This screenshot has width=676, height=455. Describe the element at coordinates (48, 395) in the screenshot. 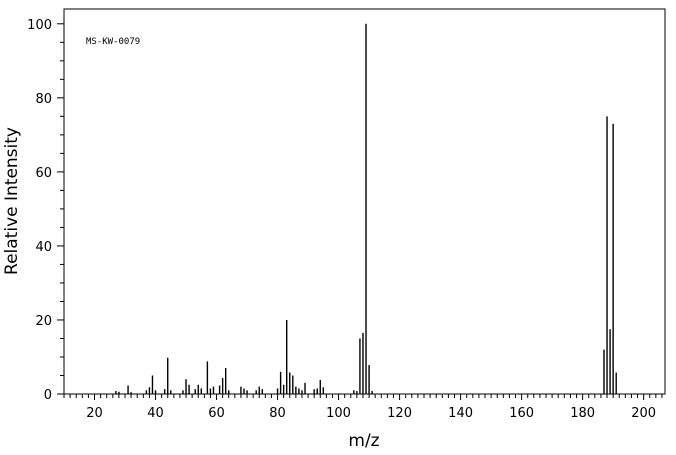

I see `y-tick-label: 0` at that location.